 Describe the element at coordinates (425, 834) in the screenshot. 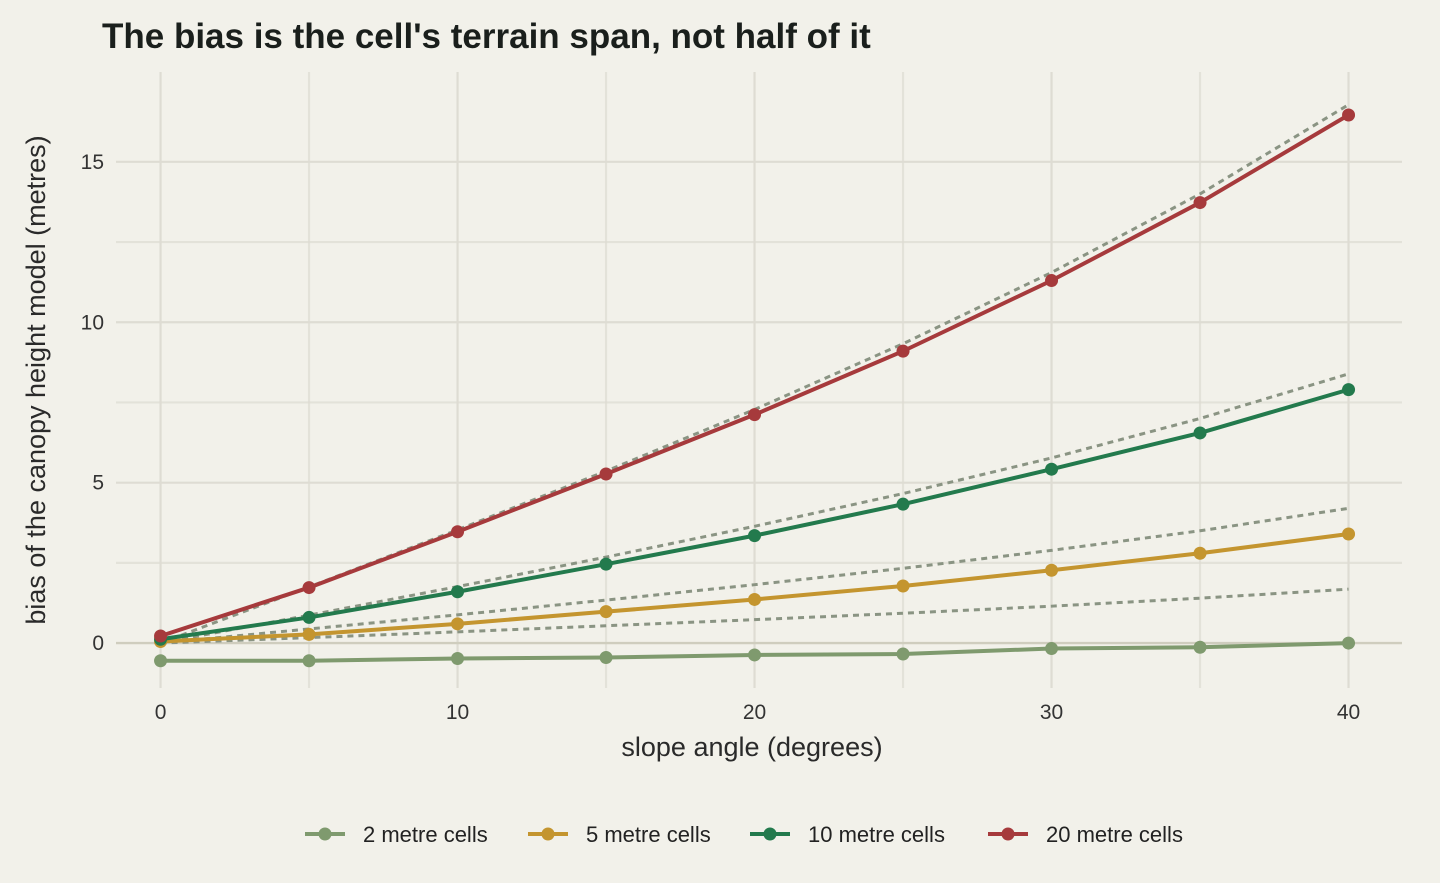

I see `legend-label: 2 metre cells` at that location.